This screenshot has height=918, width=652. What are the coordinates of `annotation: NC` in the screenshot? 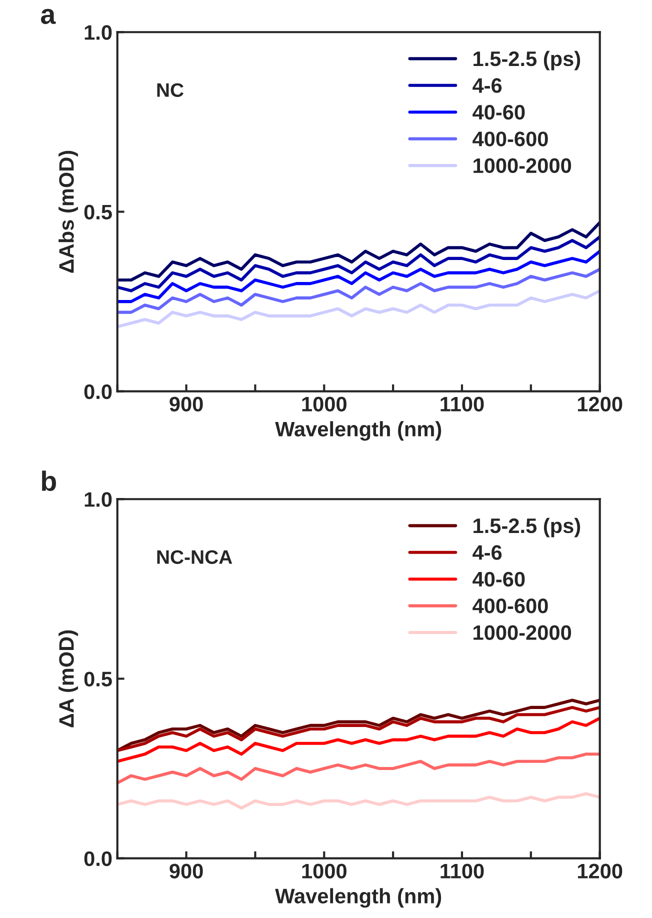 It's located at (170, 90).